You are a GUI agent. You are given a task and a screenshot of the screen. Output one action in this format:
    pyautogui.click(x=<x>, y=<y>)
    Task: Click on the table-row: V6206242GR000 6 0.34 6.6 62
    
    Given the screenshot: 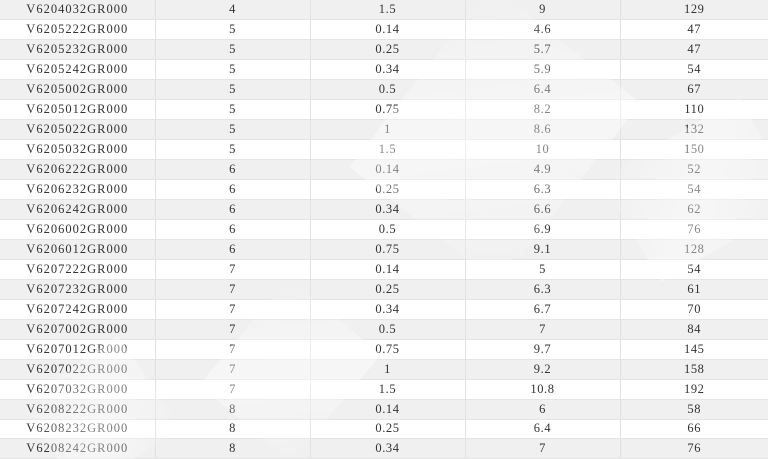 What is the action you would take?
    pyautogui.click(x=384, y=209)
    